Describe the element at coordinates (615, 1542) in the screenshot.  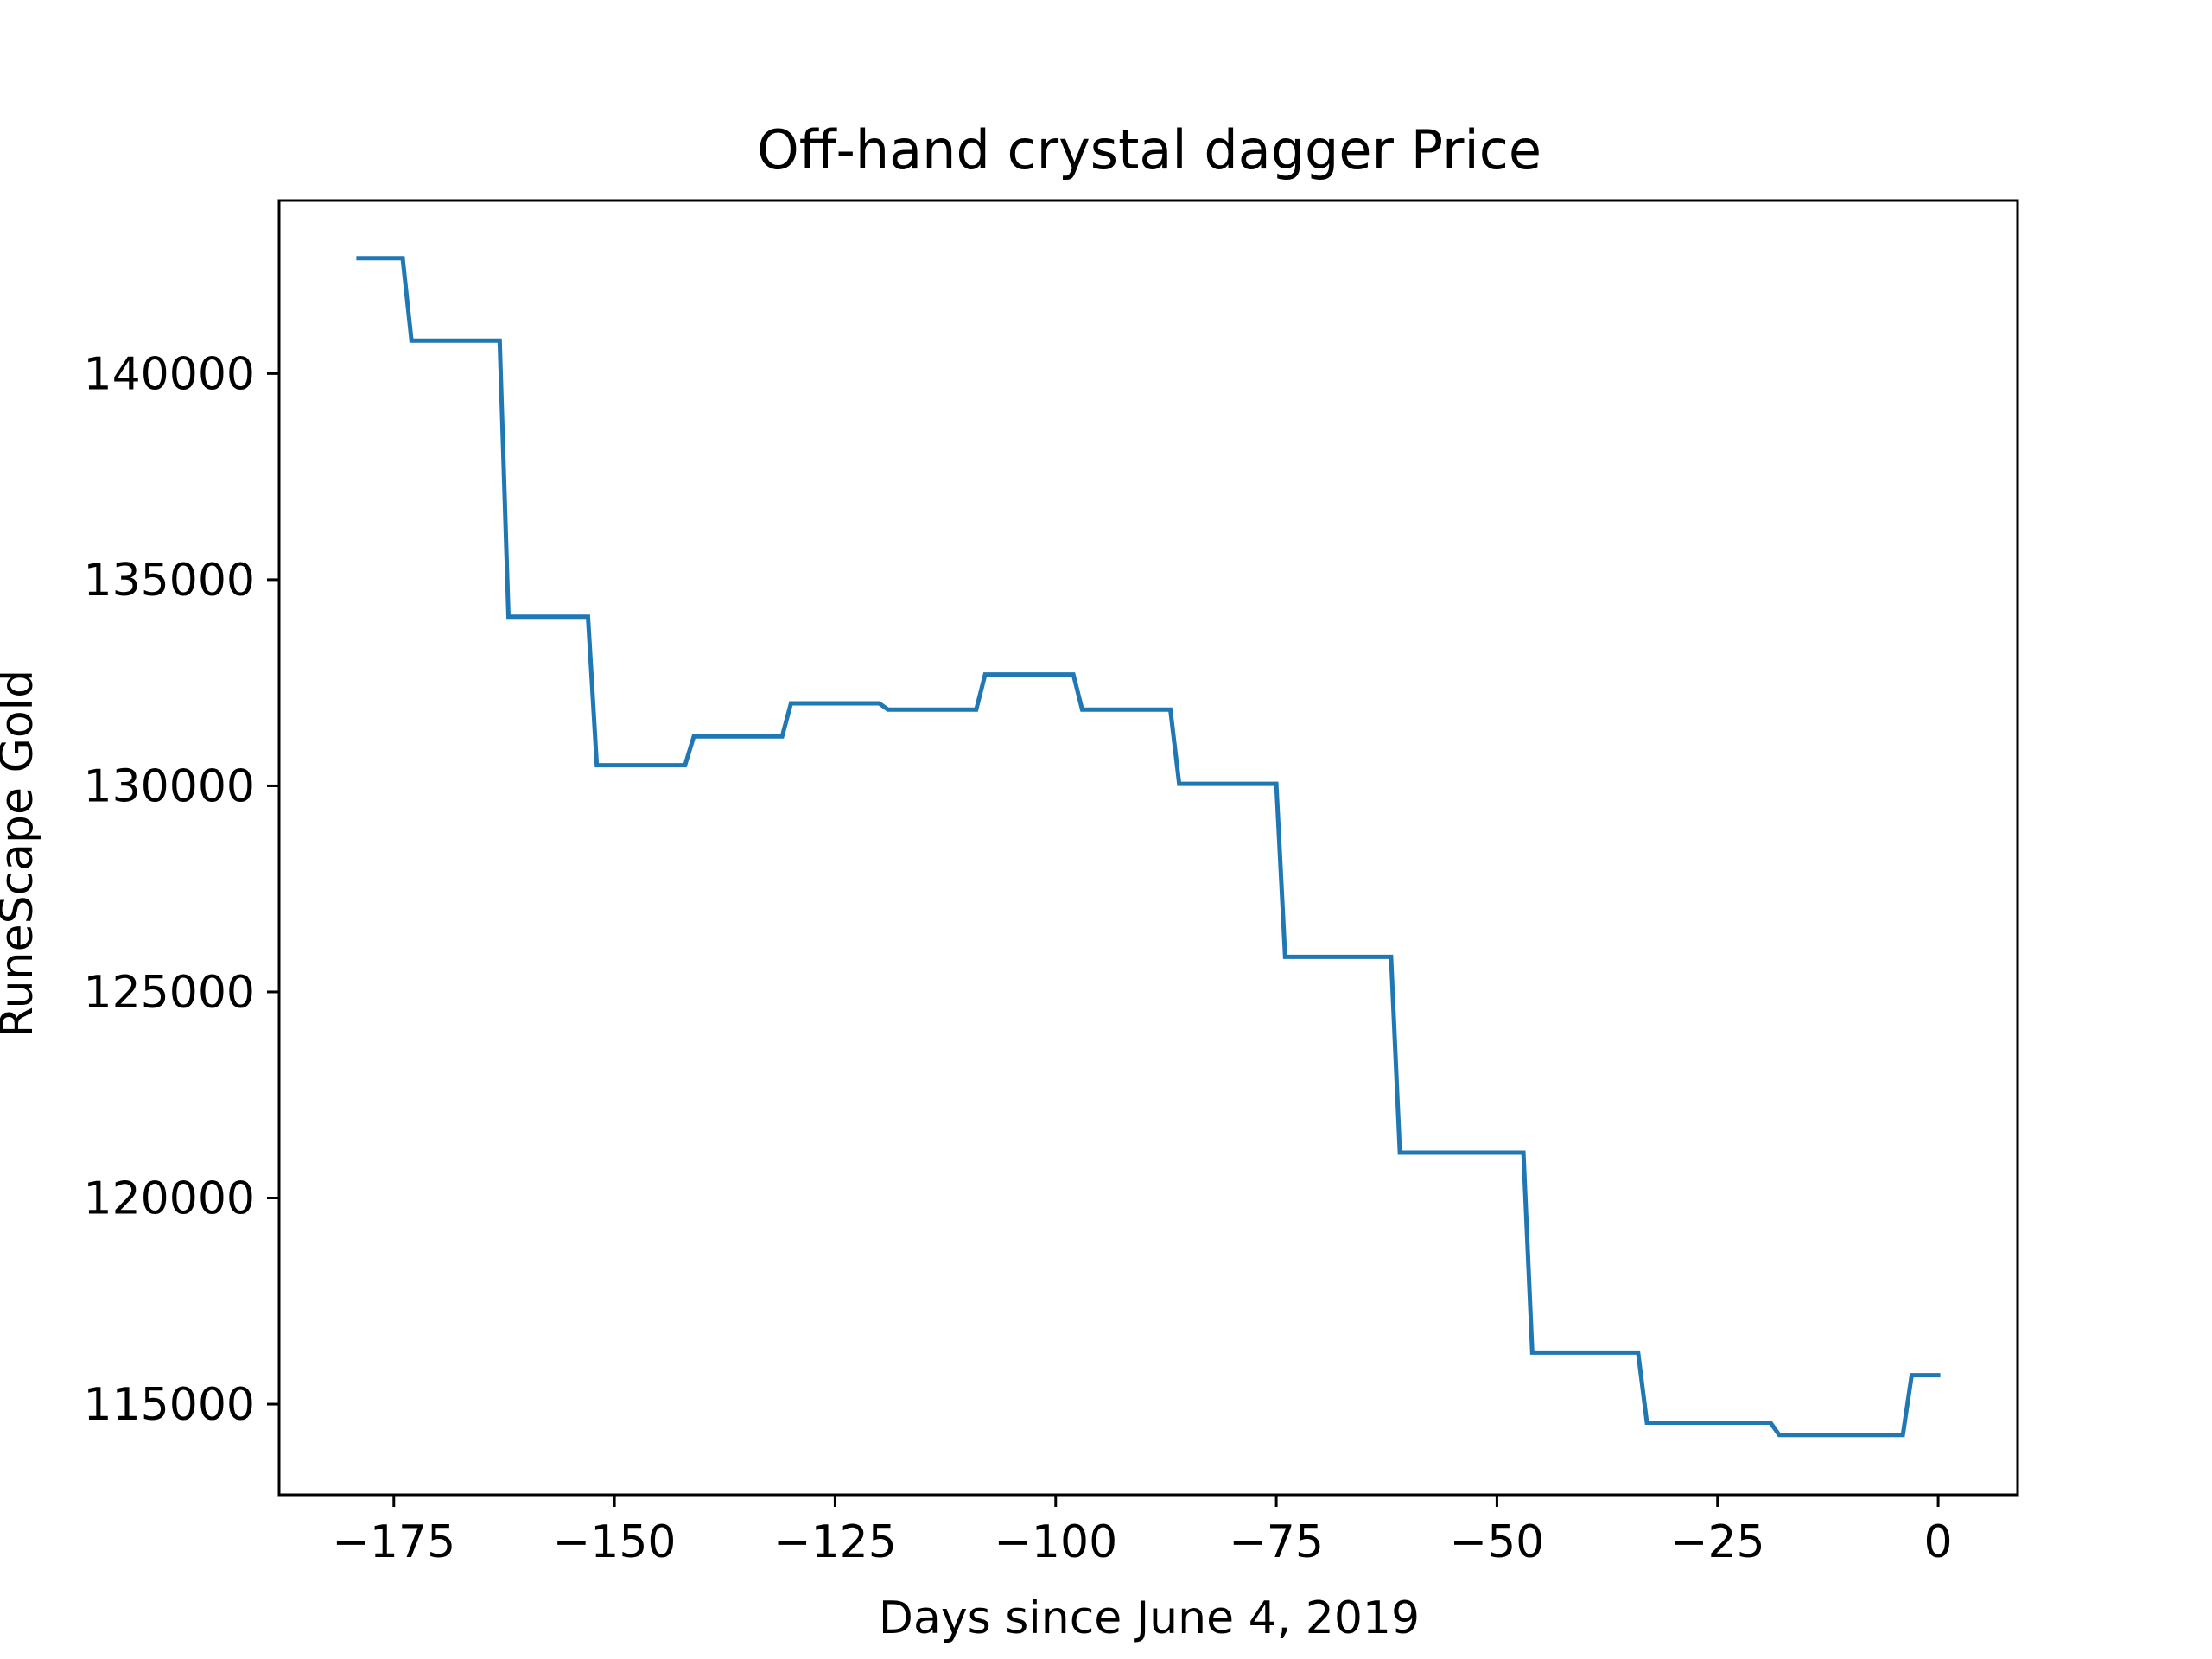
I see `x-tick-label: −150` at that location.